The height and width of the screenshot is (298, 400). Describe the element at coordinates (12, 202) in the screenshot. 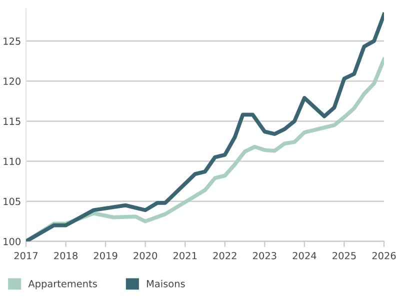

I see `y-tick-label: 105` at that location.